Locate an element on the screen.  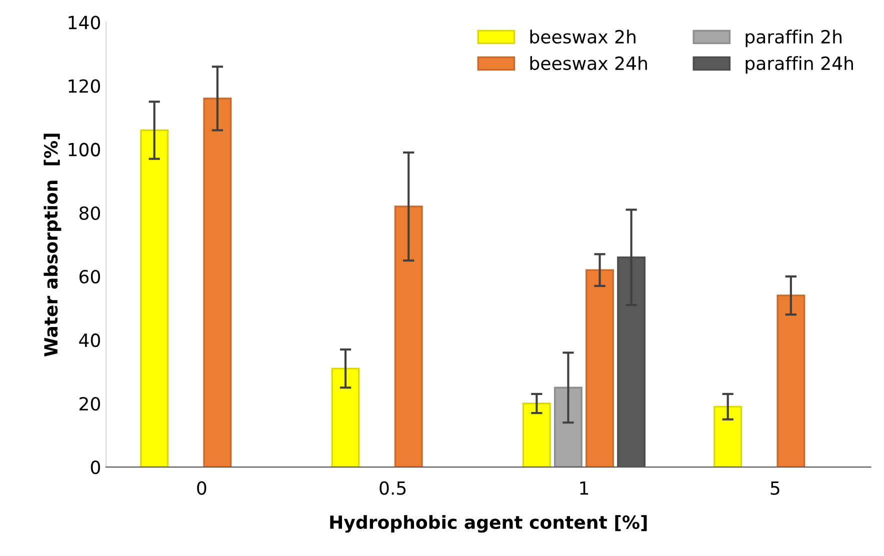
y-tick-label: 80 is located at coordinates (89, 213).